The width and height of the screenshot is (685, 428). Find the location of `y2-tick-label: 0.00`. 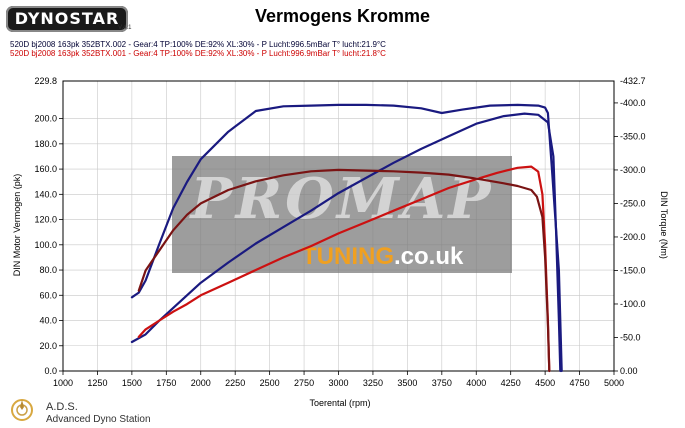

y2-tick-label: 0.00 is located at coordinates (629, 371).